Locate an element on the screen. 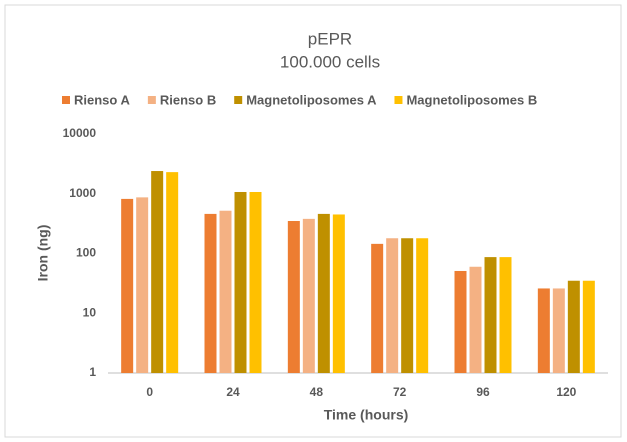  x-tick-label: 120 is located at coordinates (566, 392).